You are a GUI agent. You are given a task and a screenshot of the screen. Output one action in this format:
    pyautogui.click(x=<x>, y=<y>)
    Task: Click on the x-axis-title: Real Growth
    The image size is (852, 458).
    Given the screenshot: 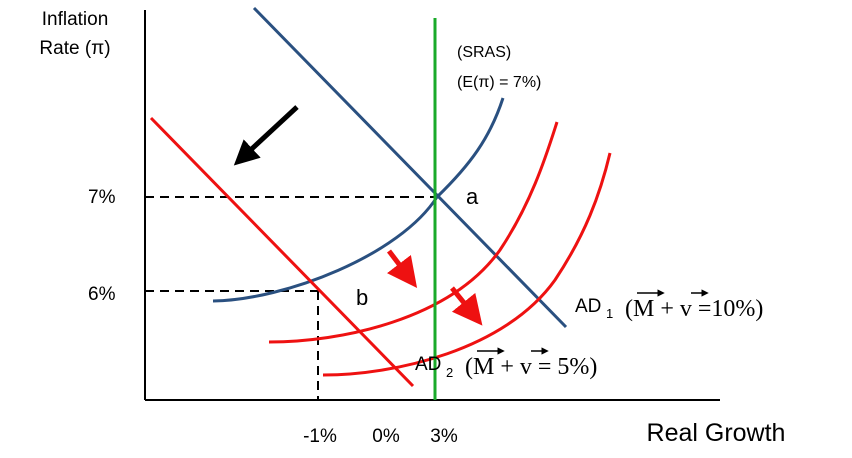 What is the action you would take?
    pyautogui.click(x=716, y=433)
    